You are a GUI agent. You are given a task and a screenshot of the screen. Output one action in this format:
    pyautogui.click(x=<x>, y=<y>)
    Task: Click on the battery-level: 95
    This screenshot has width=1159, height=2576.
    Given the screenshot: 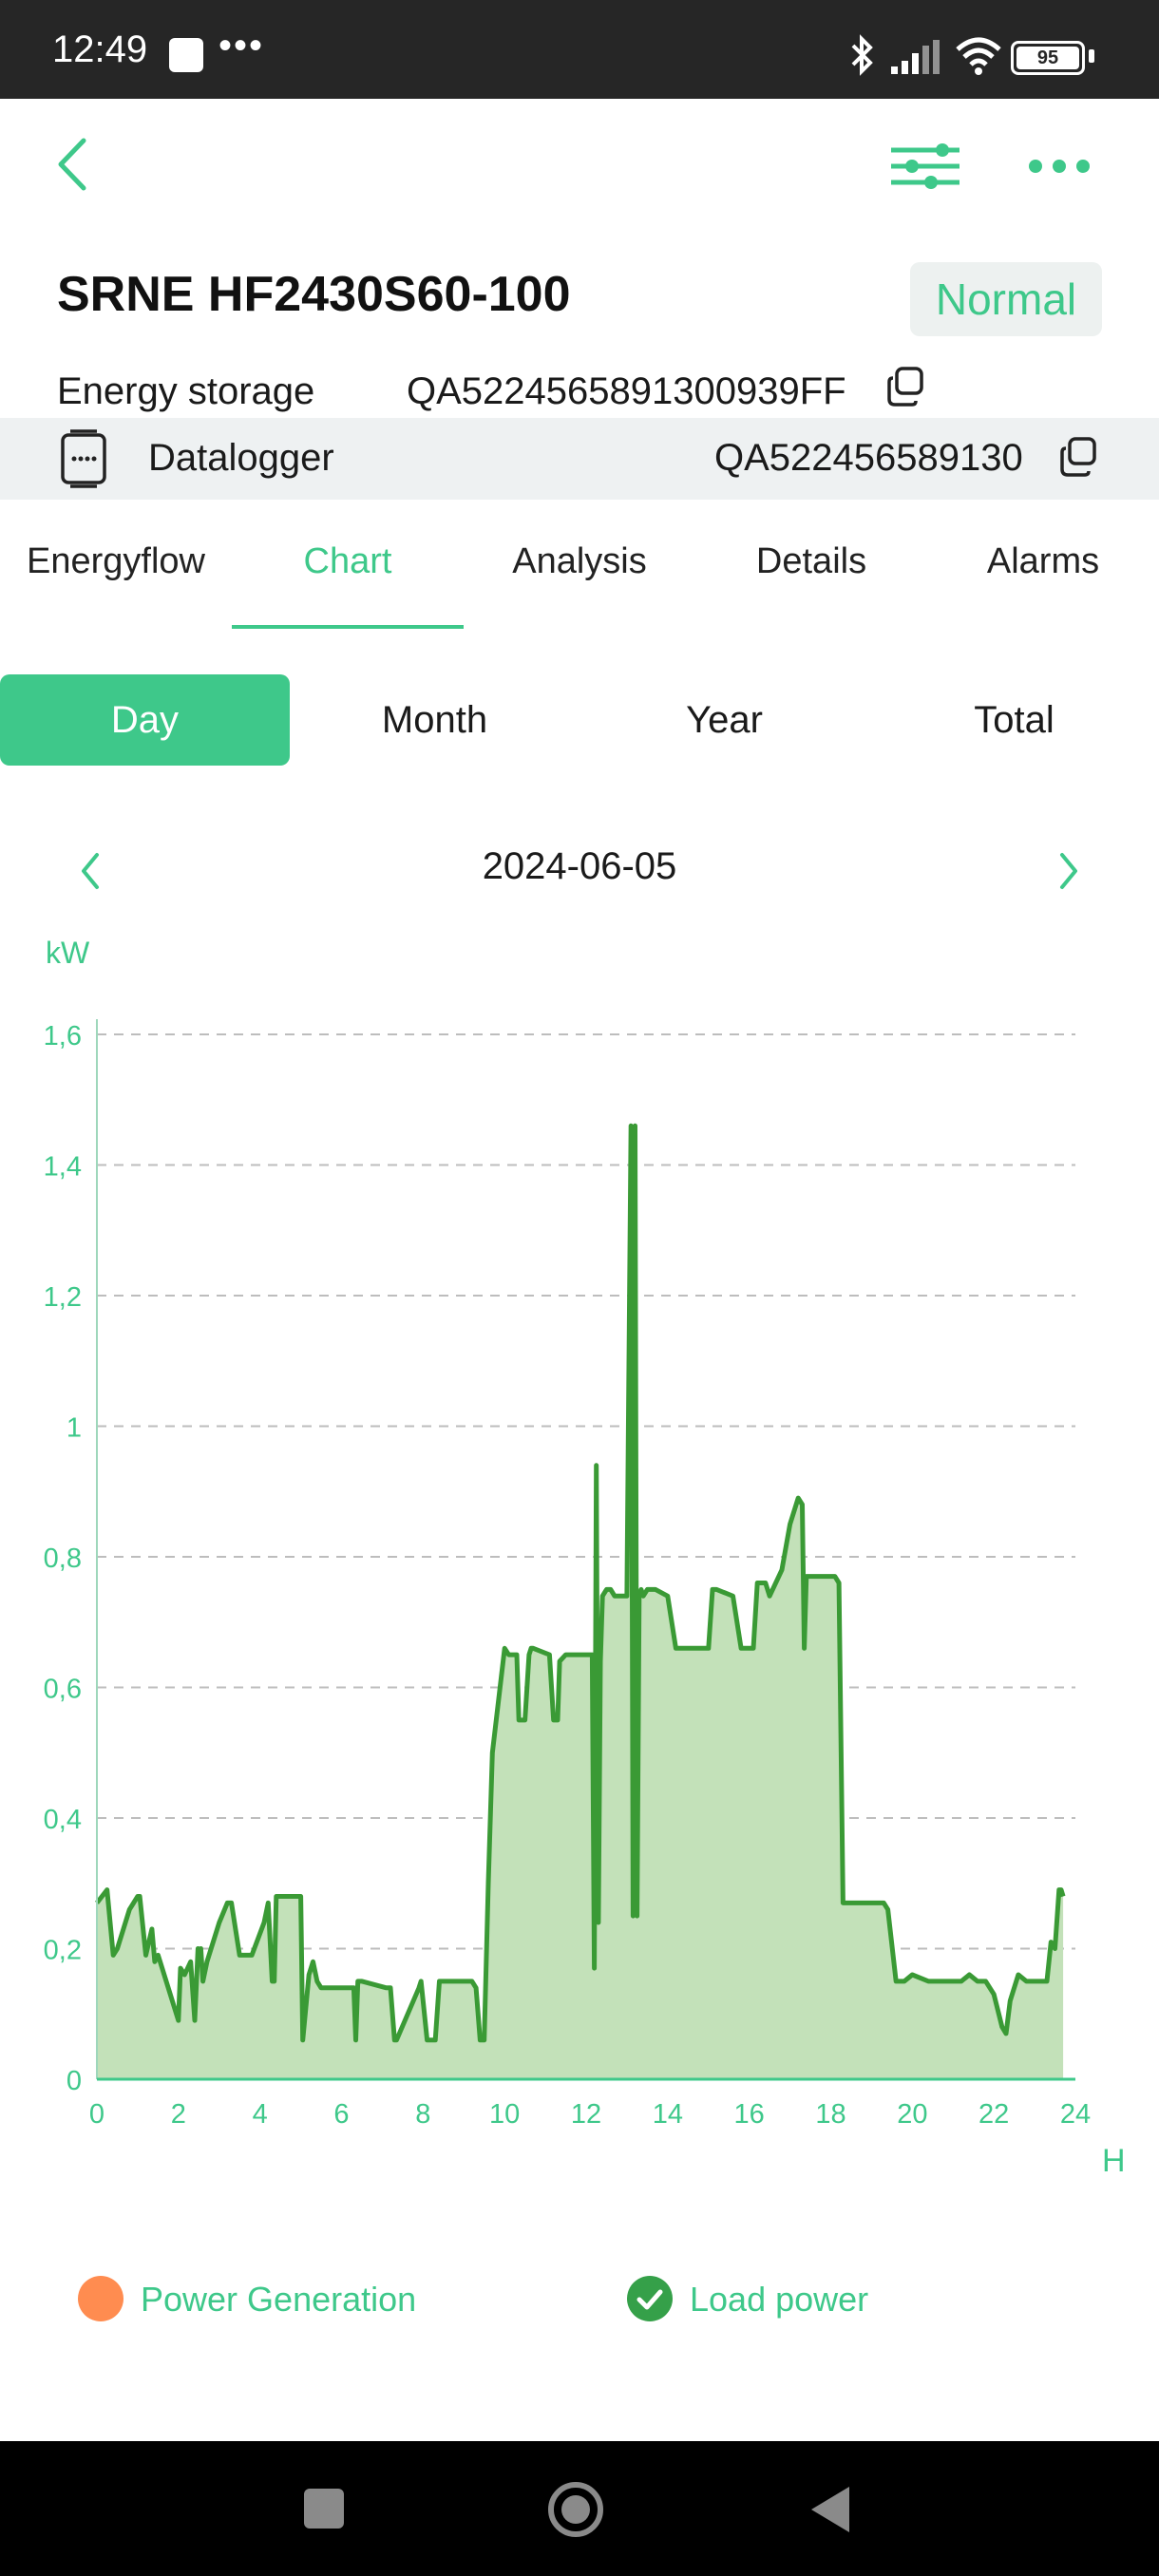 What is the action you would take?
    pyautogui.click(x=1047, y=58)
    